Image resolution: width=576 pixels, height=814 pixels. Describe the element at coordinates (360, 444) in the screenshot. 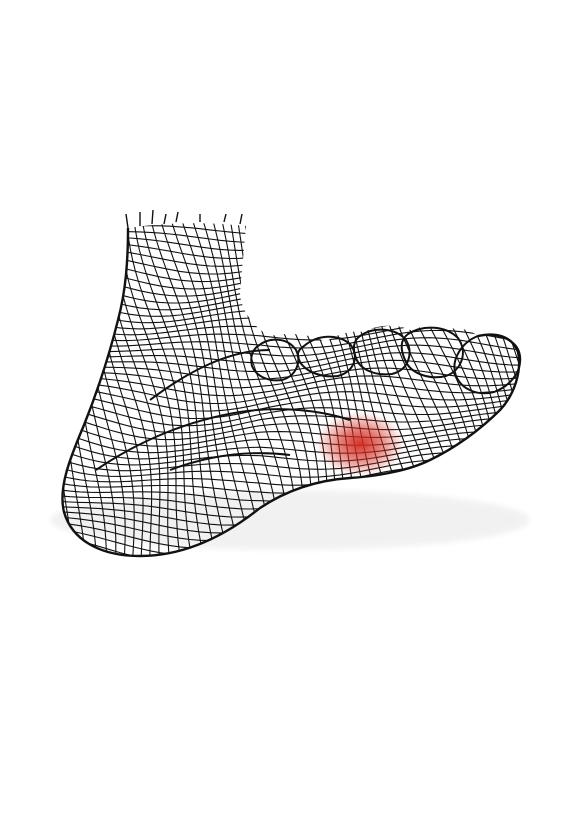

I see `pain-highlight-spot` at that location.